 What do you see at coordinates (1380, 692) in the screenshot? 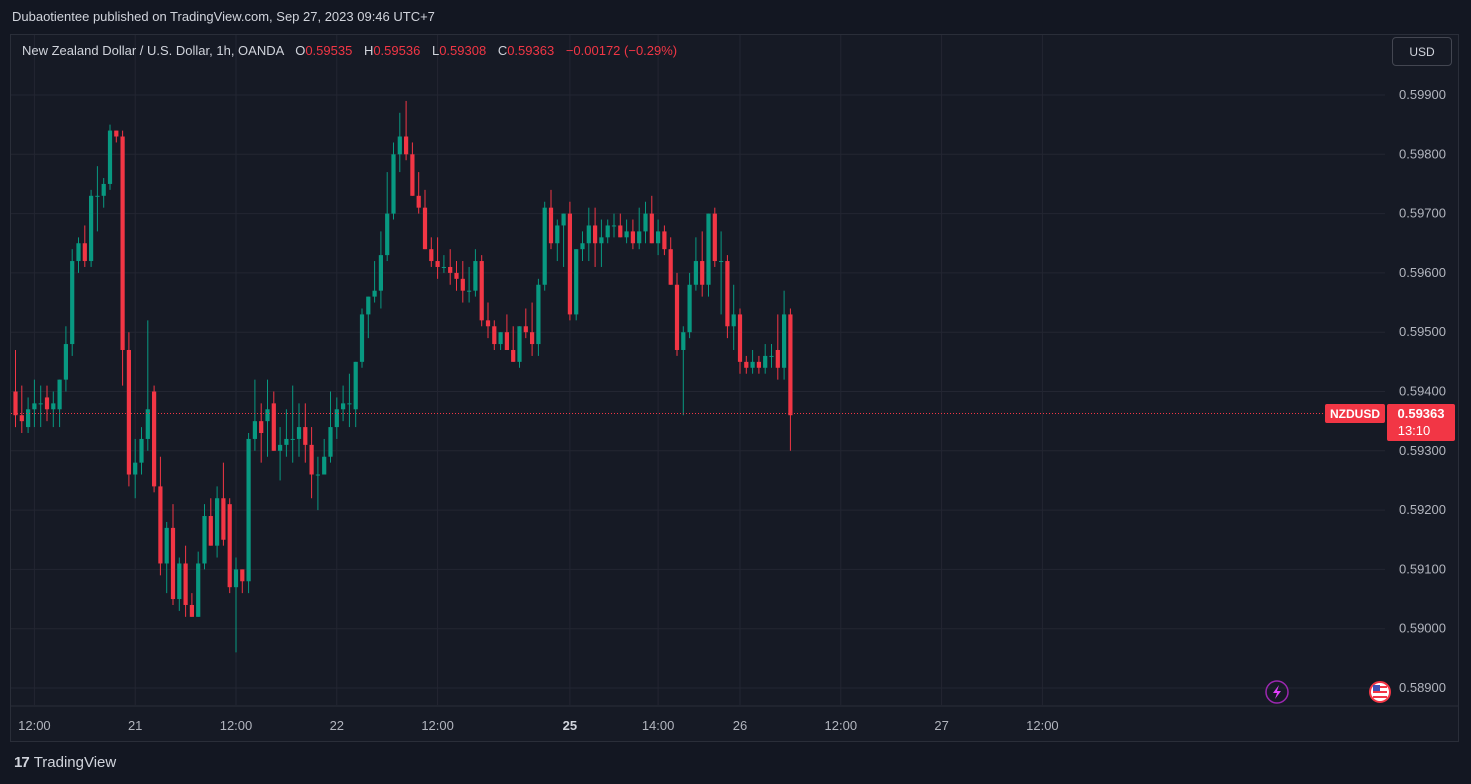
I see `us-flag-icon` at bounding box center [1380, 692].